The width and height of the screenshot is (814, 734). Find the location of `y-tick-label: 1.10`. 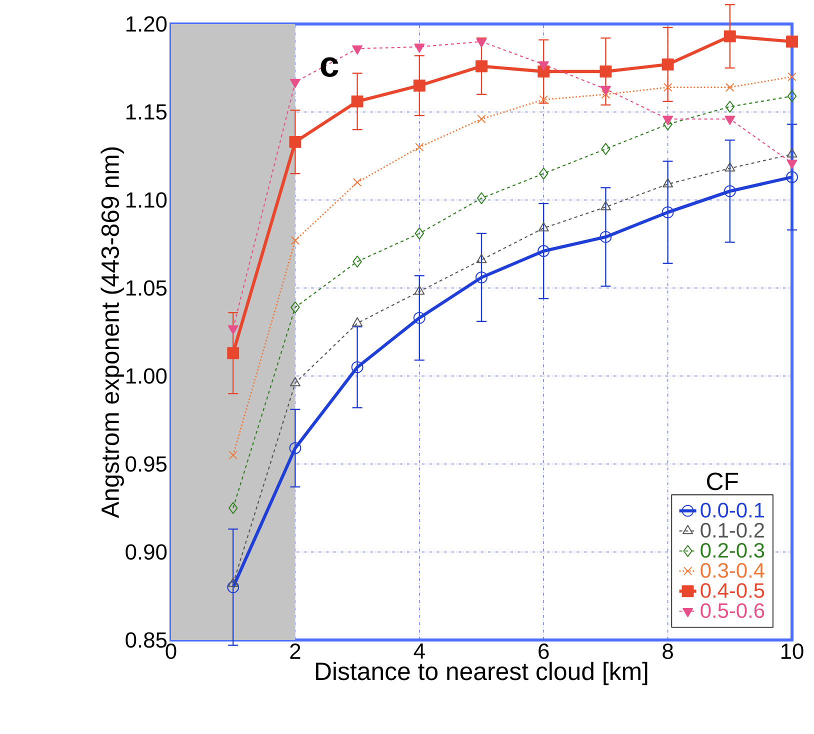

y-tick-label: 1.10 is located at coordinates (146, 200).